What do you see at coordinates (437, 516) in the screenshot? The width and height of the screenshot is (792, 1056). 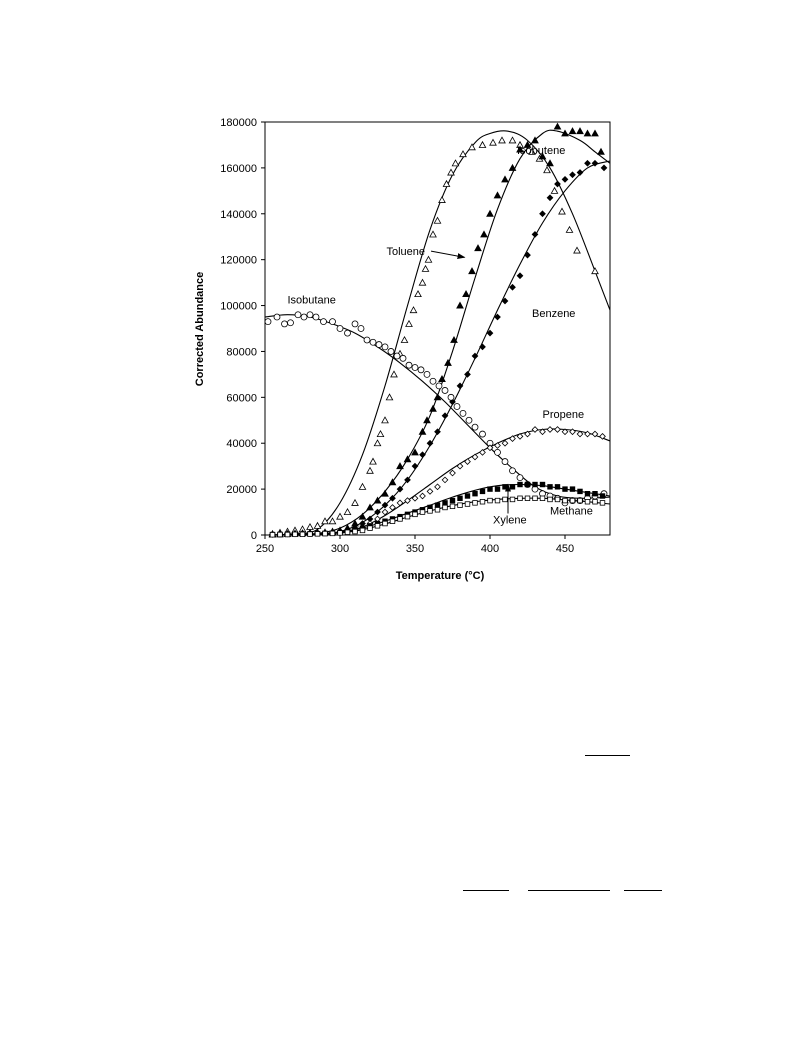 I see `methane-markers` at bounding box center [437, 516].